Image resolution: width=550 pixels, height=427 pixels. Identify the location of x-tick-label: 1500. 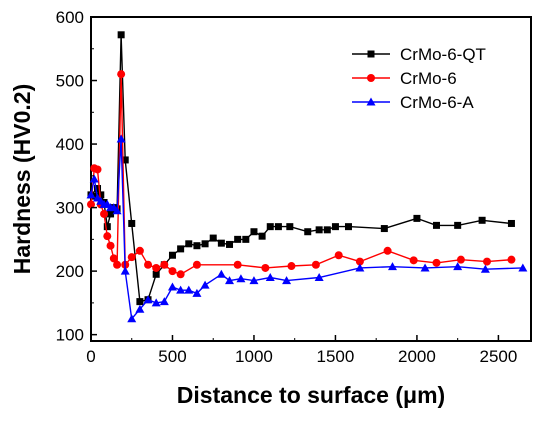
(336, 356).